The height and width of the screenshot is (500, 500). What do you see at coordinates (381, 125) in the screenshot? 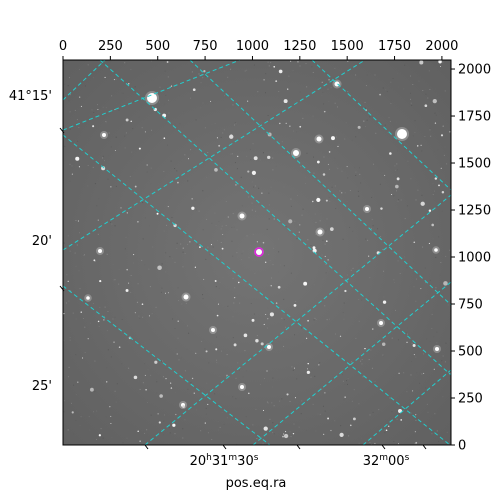
I see `grid-line` at bounding box center [381, 125].